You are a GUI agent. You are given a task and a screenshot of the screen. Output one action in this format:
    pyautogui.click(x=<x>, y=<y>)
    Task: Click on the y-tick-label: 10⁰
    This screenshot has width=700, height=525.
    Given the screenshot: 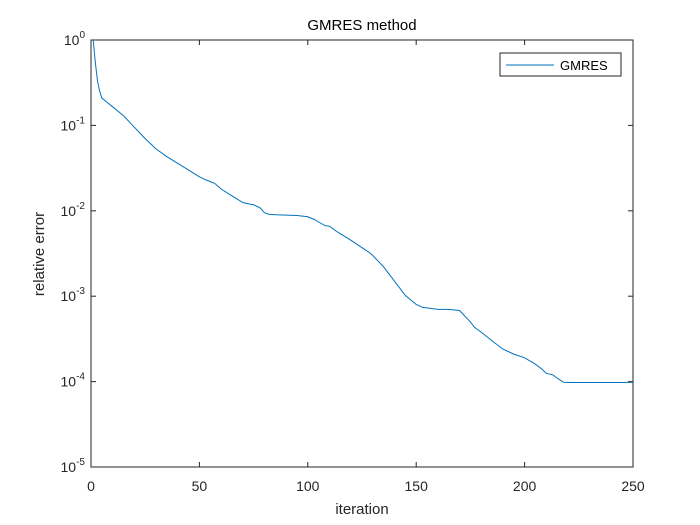 What is the action you would take?
    pyautogui.click(x=75, y=39)
    